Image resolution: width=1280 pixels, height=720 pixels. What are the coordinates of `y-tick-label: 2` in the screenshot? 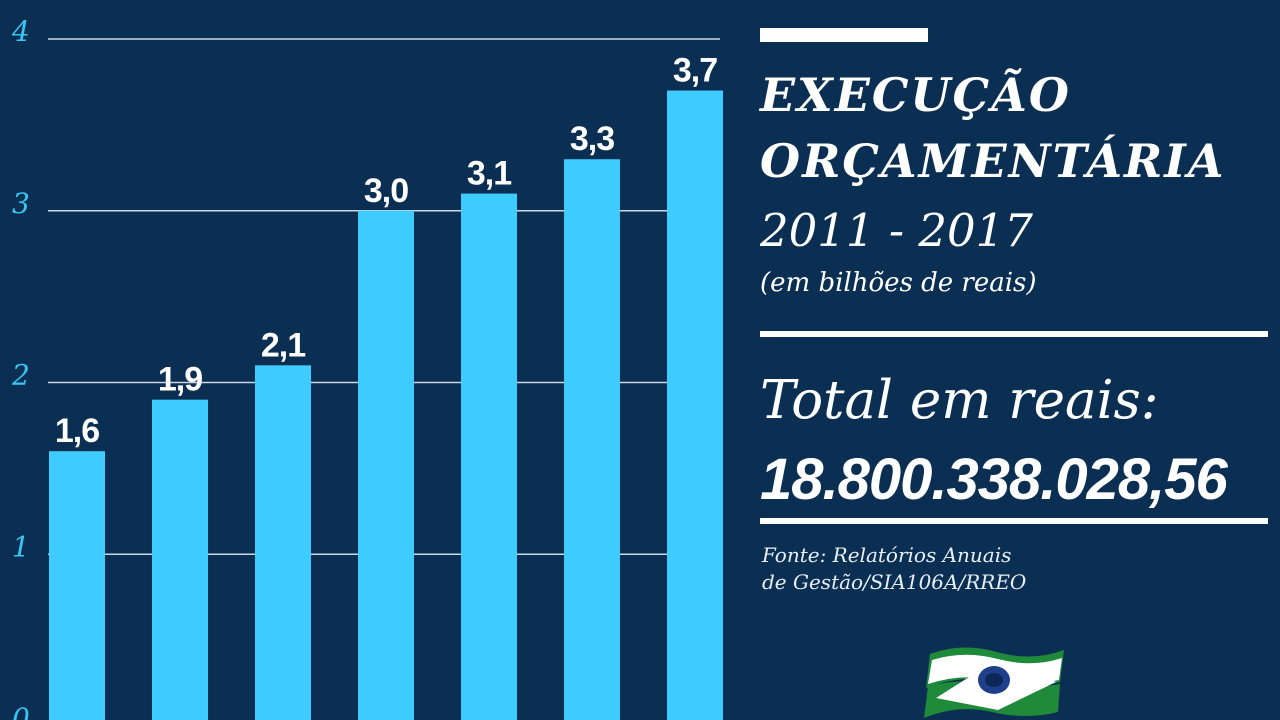 It's located at (20, 375).